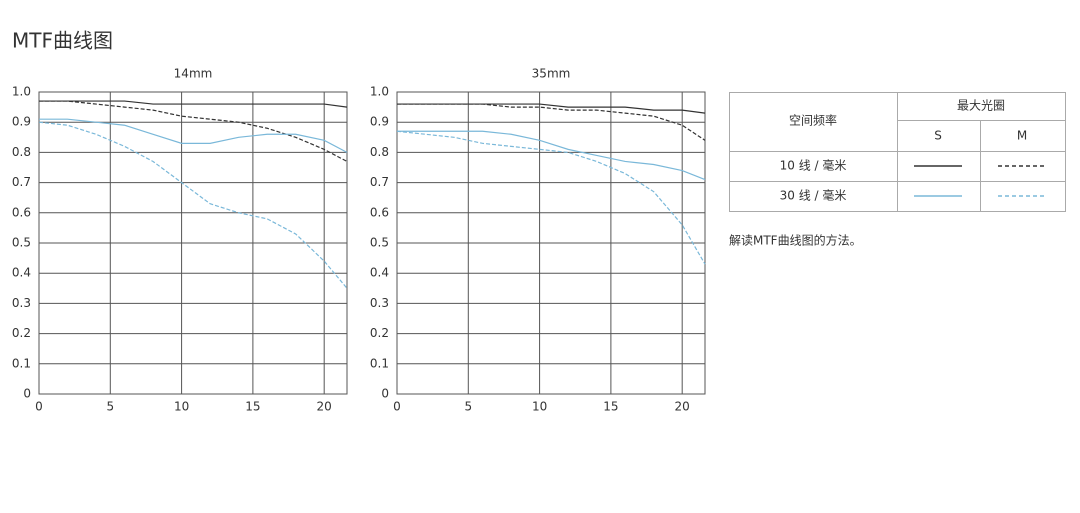 This screenshot has width=1080, height=513. Describe the element at coordinates (62, 41) in the screenshot. I see `page-title: MTF曲线图` at that location.